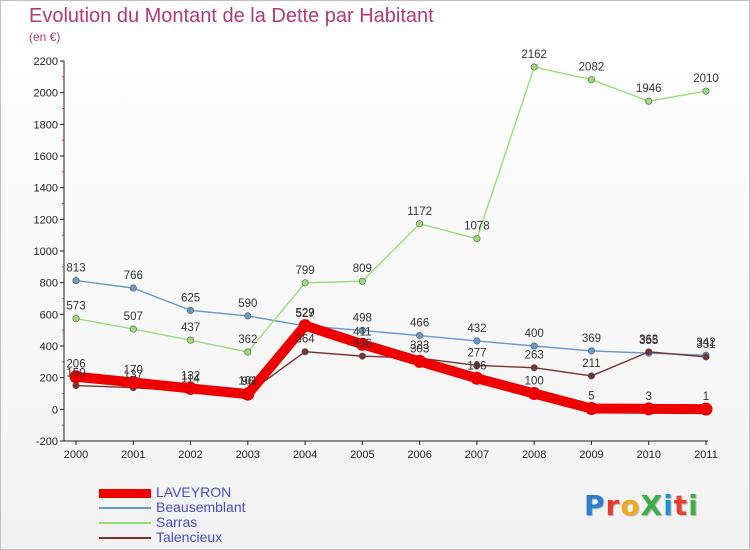 The width and height of the screenshot is (750, 550). I want to click on data-label-laveyron: 1, so click(706, 397).